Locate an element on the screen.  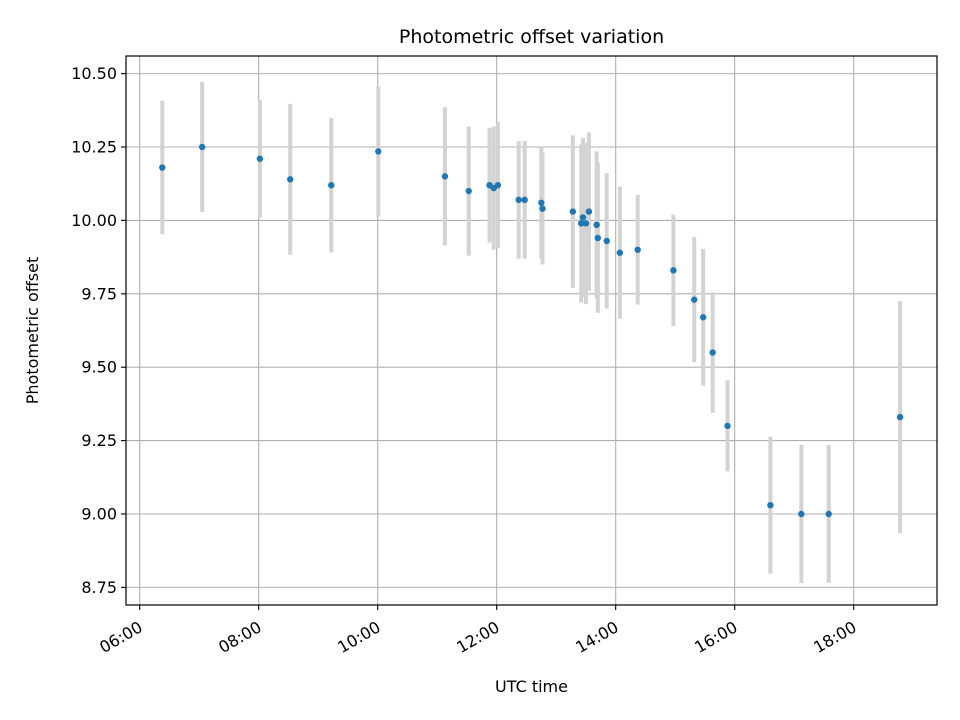
y-axis-ticks: 8.75 9.00 9.25 9.50 9.75 10.00 10.25 10.50 is located at coordinates (98, 330).